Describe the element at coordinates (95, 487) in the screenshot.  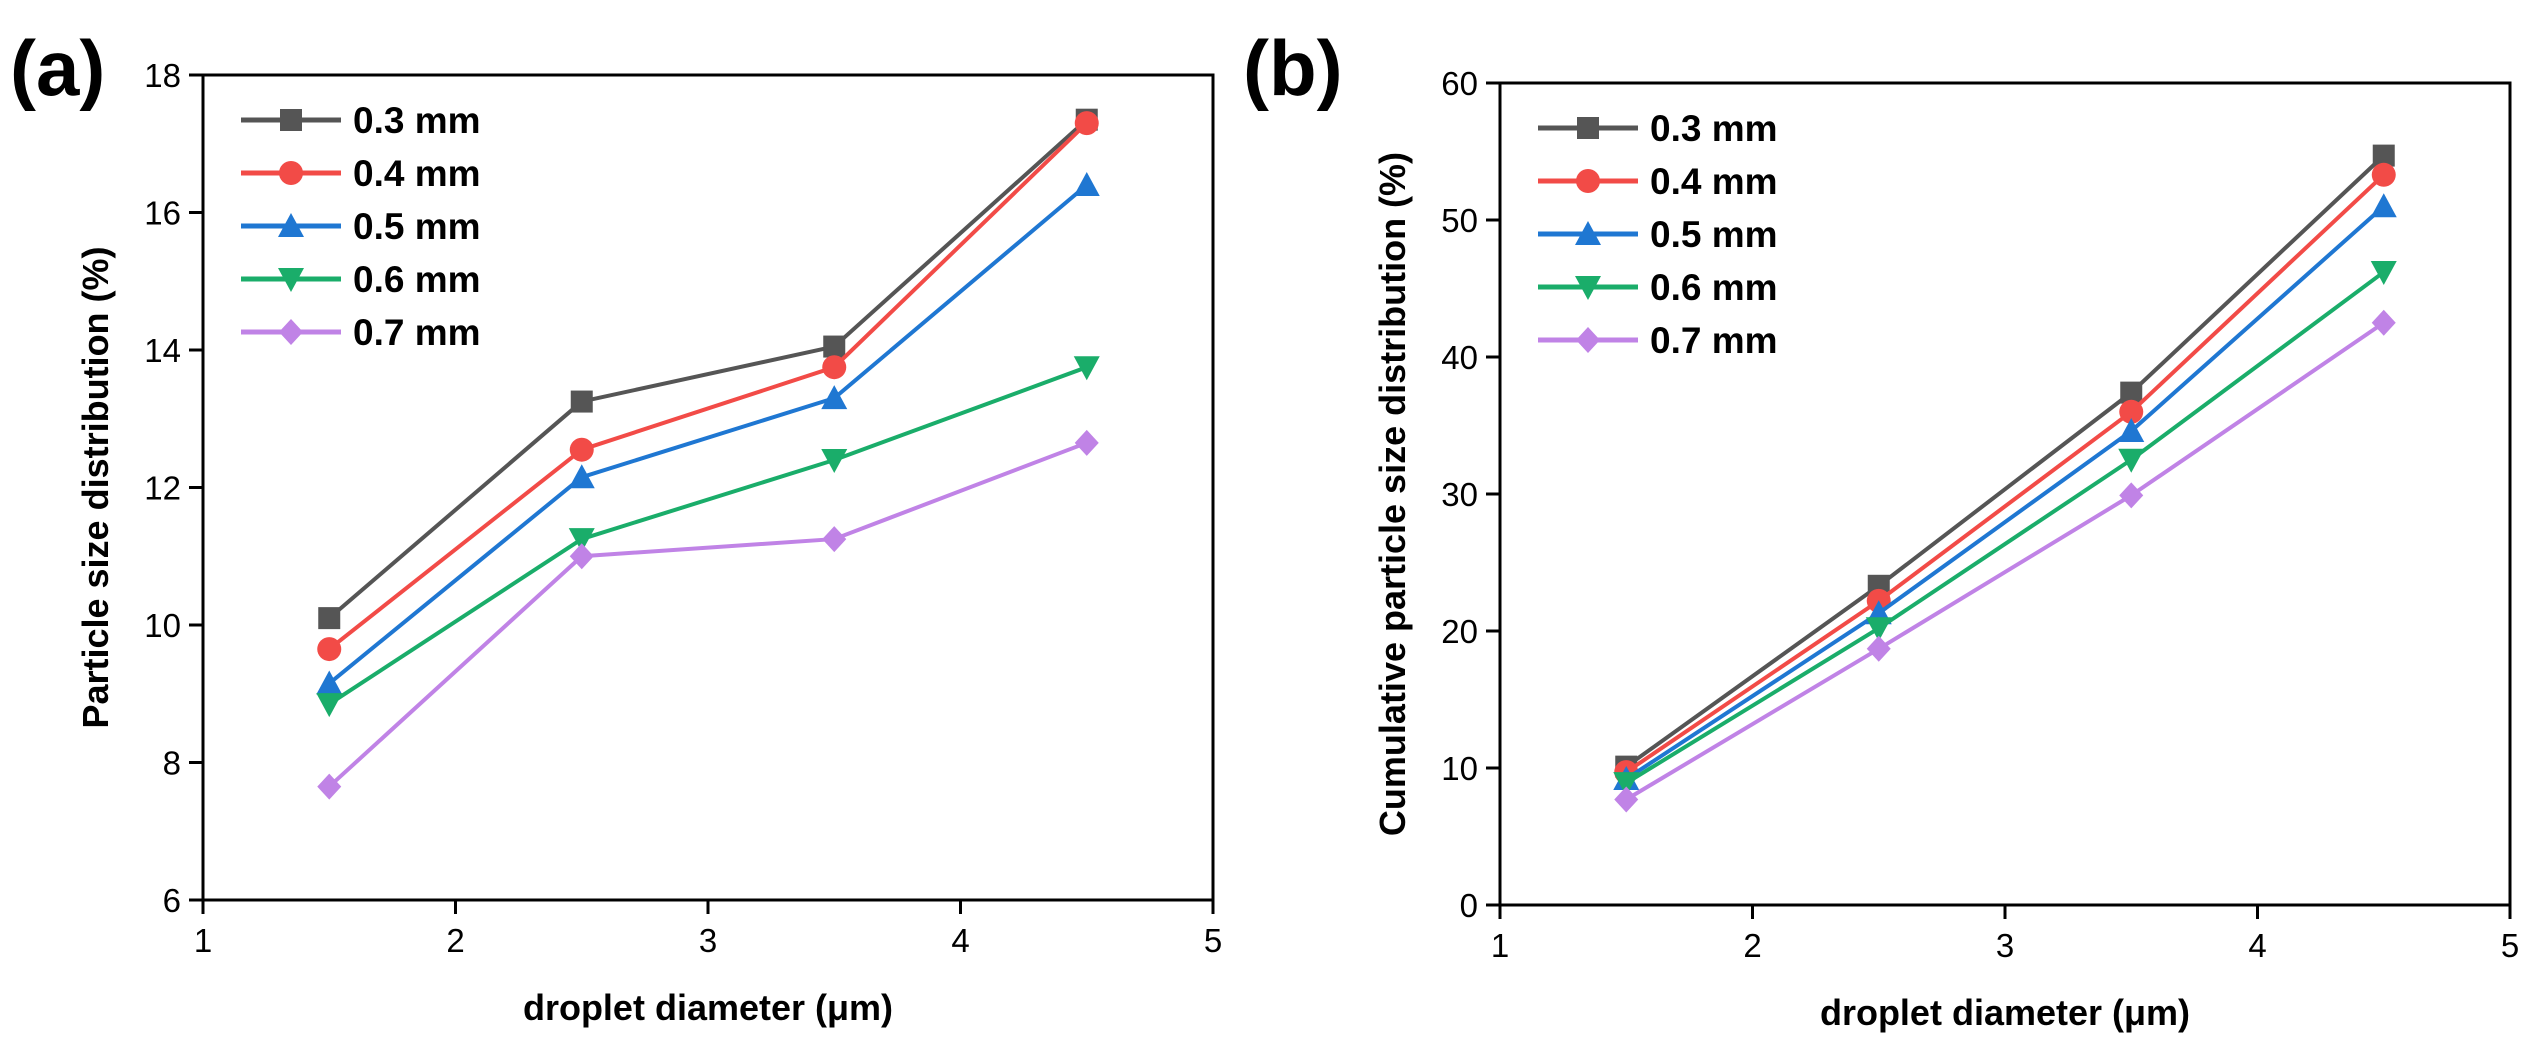
I see `y-axis-title-a: Particle size distribution (%)` at that location.